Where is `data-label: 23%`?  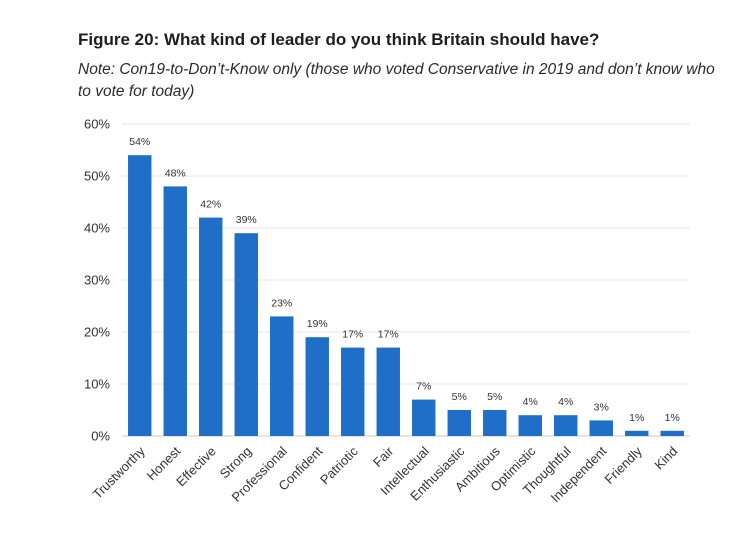 data-label: 23% is located at coordinates (281, 303).